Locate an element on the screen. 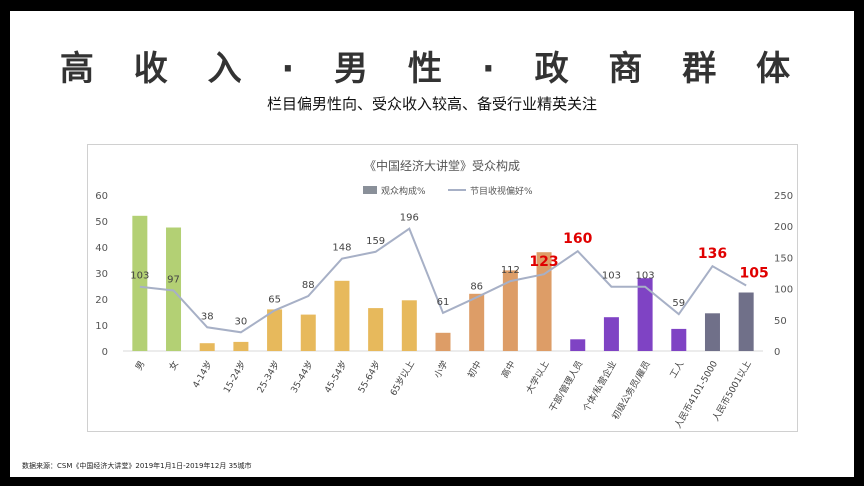 This screenshot has height=486, width=864. highlight-data-label: 105 is located at coordinates (754, 273).